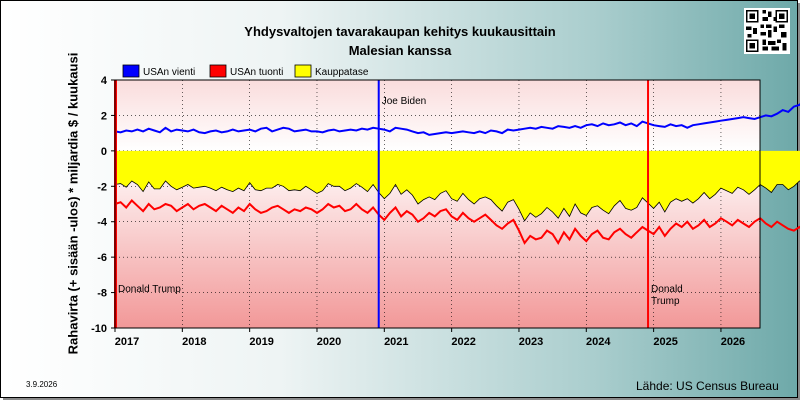  Describe the element at coordinates (400, 50) in the screenshot. I see `title-line-2: Malesian kanssa` at that location.